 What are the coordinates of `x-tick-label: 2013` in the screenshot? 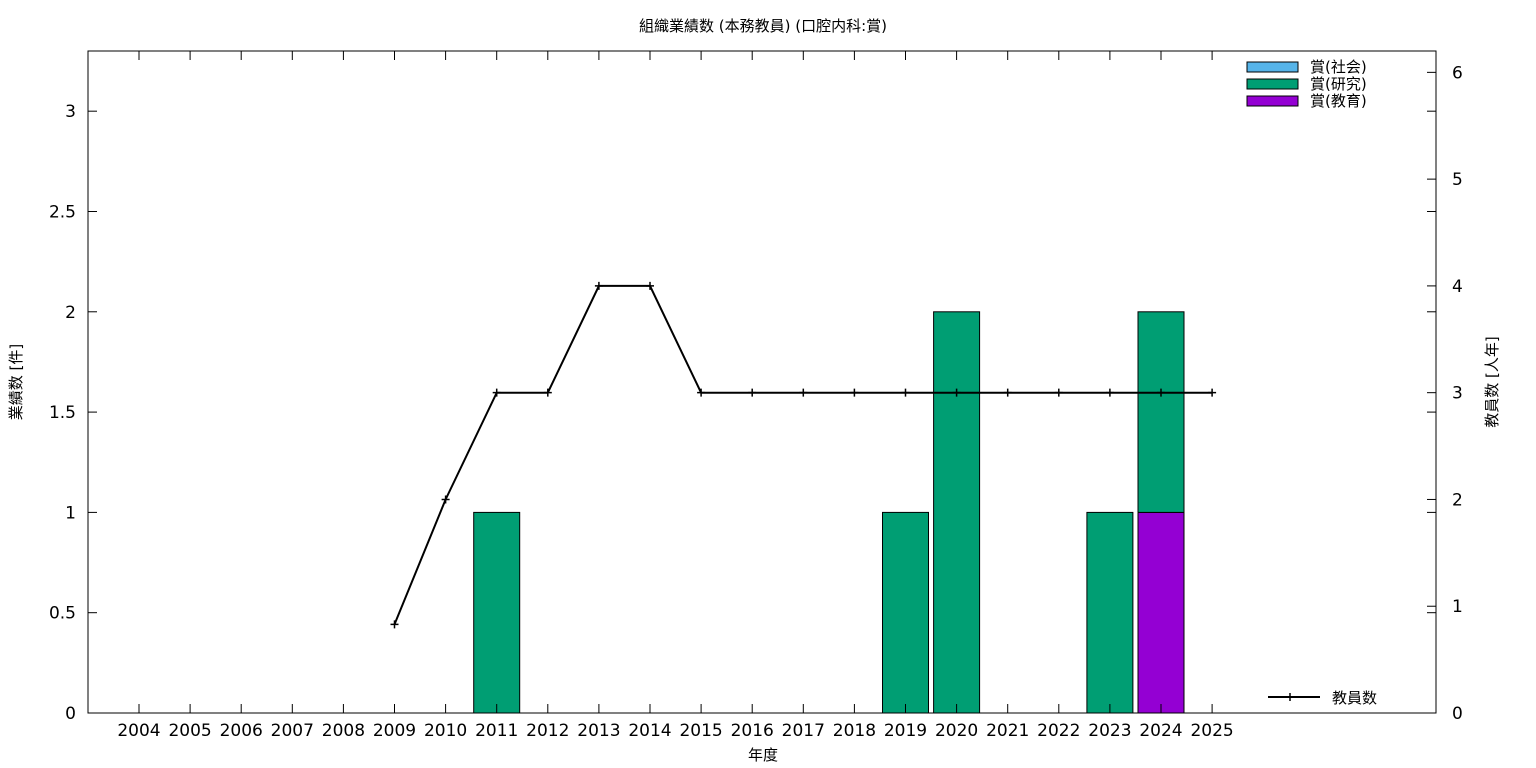 It's located at (598, 731).